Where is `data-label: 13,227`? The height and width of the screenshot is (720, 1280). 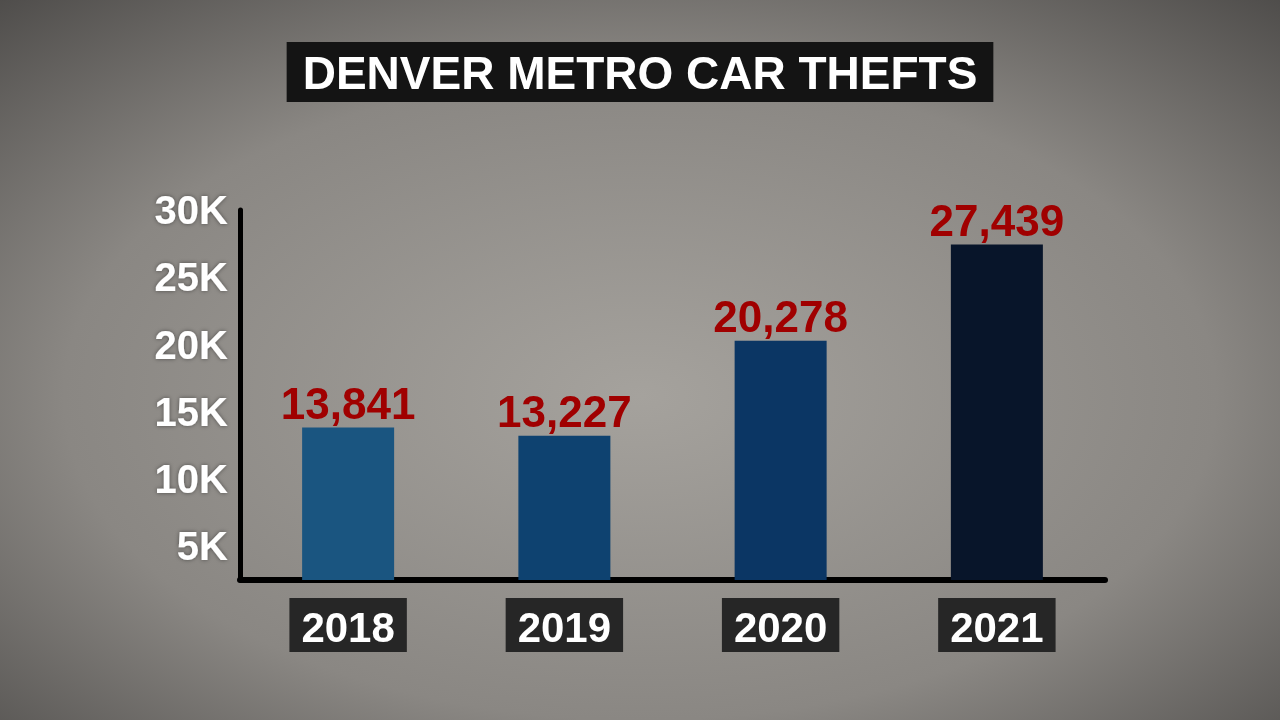 data-label: 13,227 is located at coordinates (564, 412).